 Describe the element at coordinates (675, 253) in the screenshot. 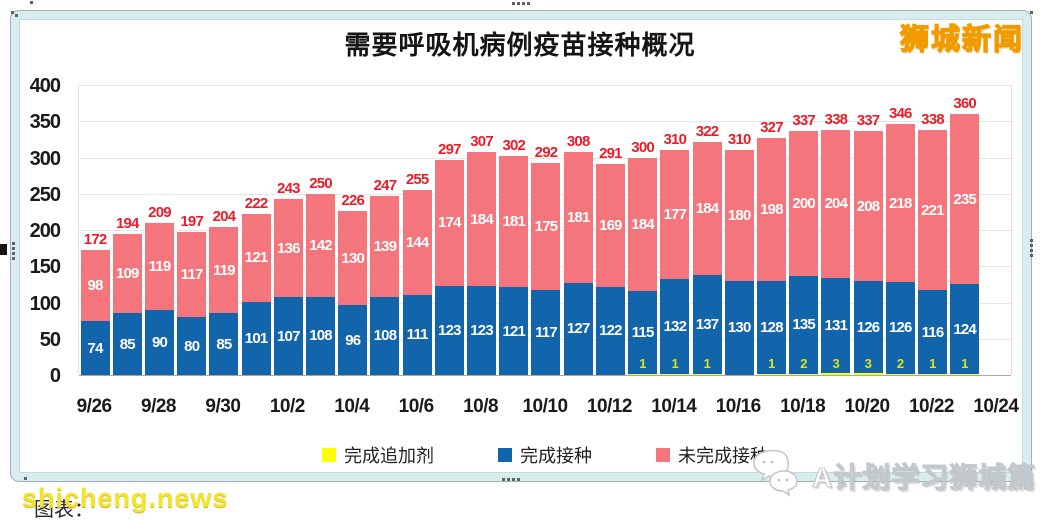

I see `stacked-bar: 132 177 1 310` at that location.